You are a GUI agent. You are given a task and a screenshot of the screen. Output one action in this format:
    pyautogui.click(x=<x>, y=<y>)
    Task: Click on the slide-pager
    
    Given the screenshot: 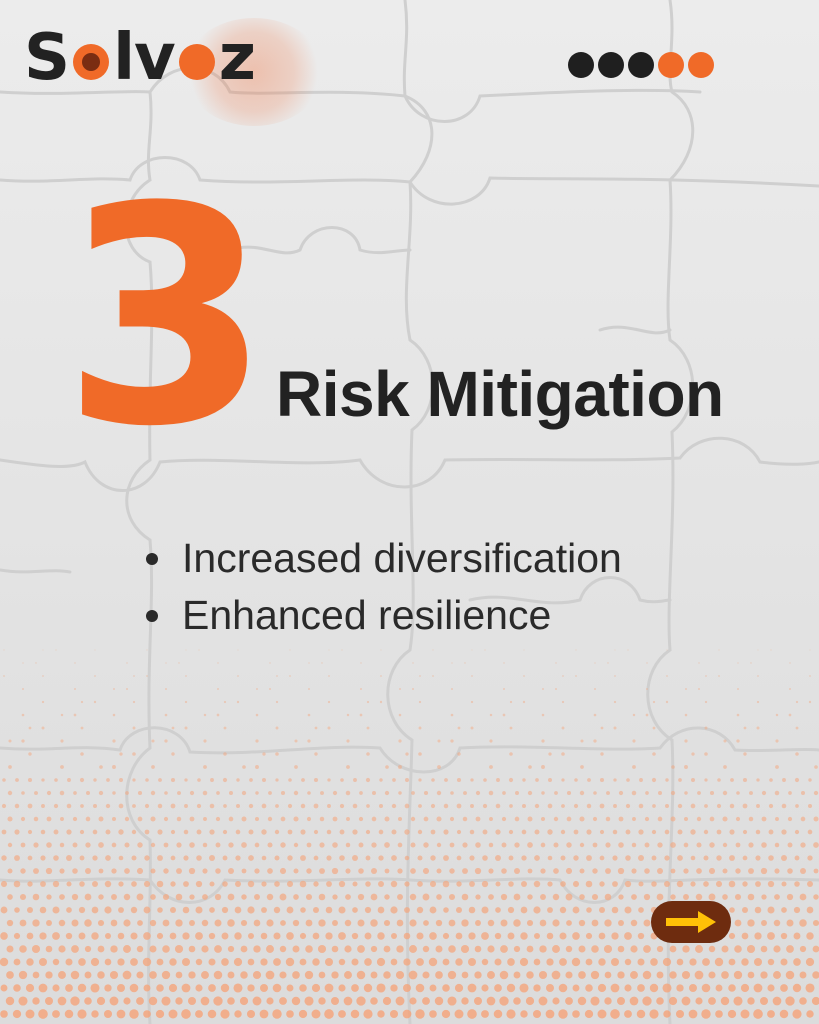 What is the action you would take?
    pyautogui.click(x=641, y=65)
    